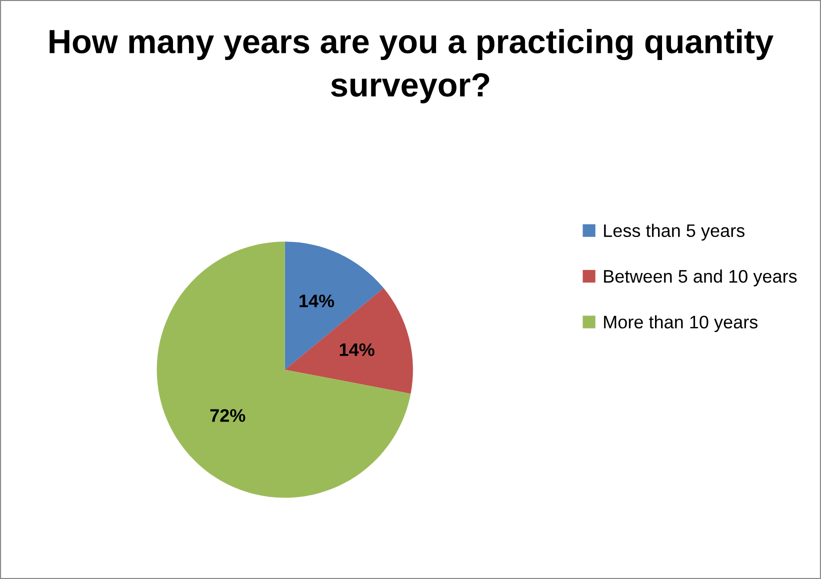 This screenshot has width=821, height=579. Describe the element at coordinates (674, 232) in the screenshot. I see `legend-label: Less than 5 years` at that location.